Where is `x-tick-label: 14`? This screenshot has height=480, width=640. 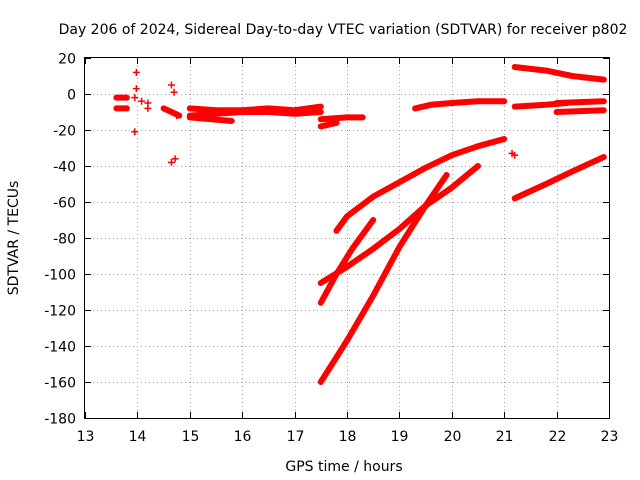
x-tick-label: 14 is located at coordinates (138, 437).